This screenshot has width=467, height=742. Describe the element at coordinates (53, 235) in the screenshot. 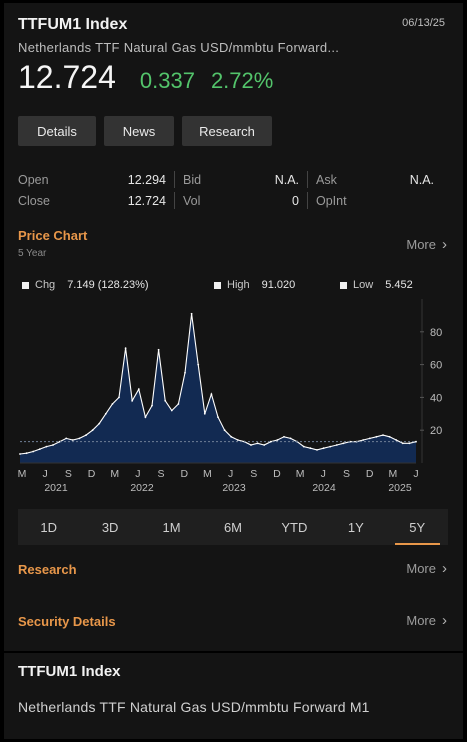

I see `price-chart-title: Price Chart` at that location.